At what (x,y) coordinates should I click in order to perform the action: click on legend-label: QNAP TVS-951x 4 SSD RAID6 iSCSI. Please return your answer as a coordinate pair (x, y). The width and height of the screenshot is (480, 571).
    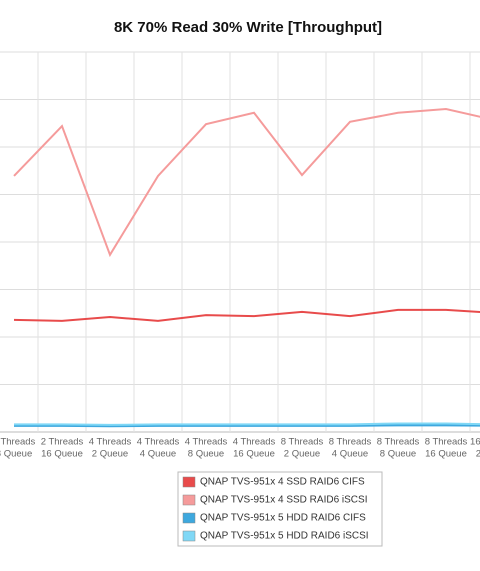
    Looking at the image, I should click on (283, 500).